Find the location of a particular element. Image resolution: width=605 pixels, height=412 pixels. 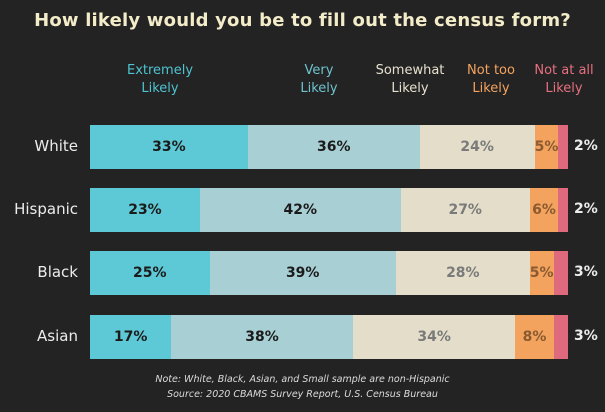

legend-label-line1: Not at all is located at coordinates (564, 70).